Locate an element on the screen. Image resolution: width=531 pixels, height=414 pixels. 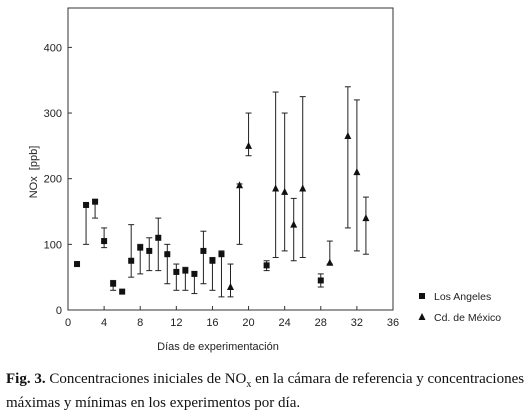
legend-label: Los Angeles is located at coordinates (462, 297).